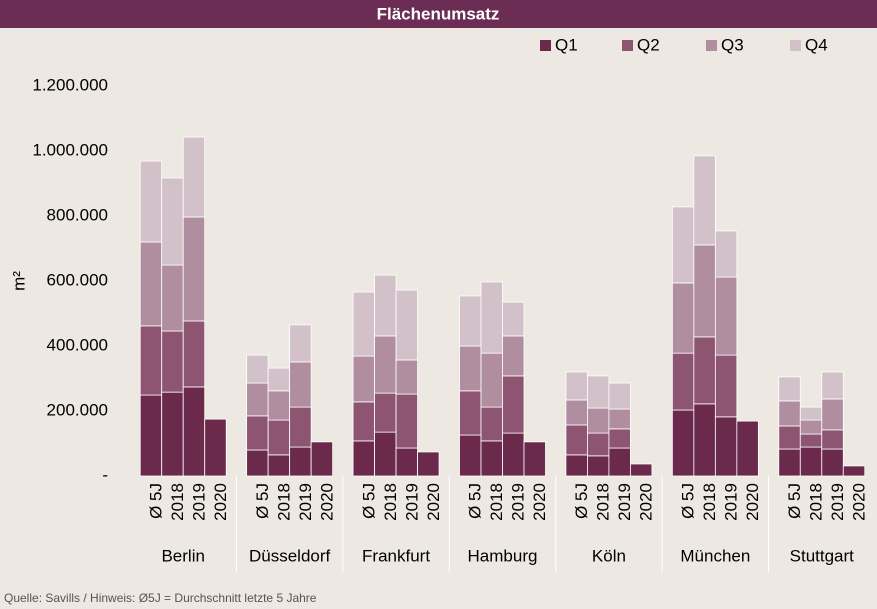 This screenshot has width=877, height=609. I want to click on group-label: Berlin, so click(182, 555).